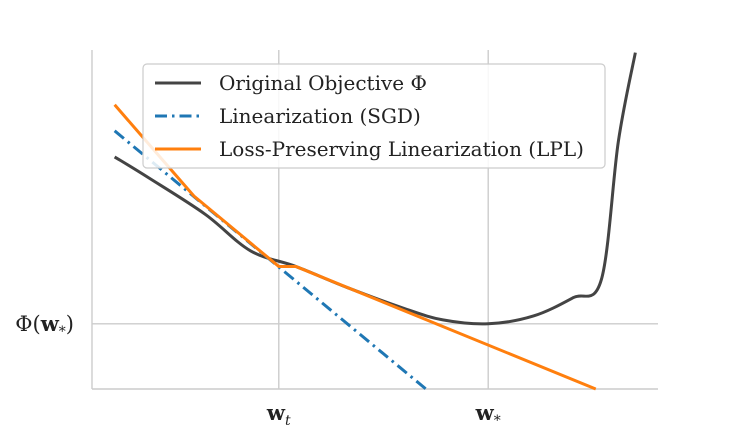  What do you see at coordinates (323, 83) in the screenshot?
I see `legend-label-0: Original Objective Φ` at bounding box center [323, 83].